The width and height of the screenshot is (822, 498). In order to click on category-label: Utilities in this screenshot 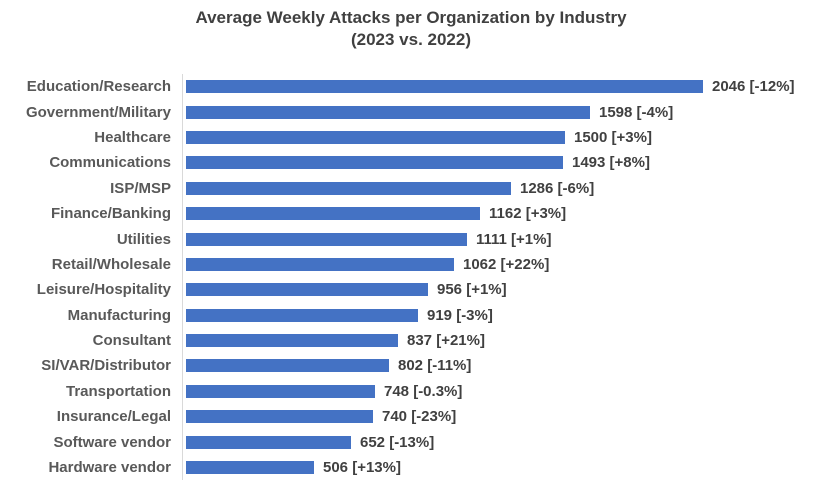, I will do `click(143, 239)`.